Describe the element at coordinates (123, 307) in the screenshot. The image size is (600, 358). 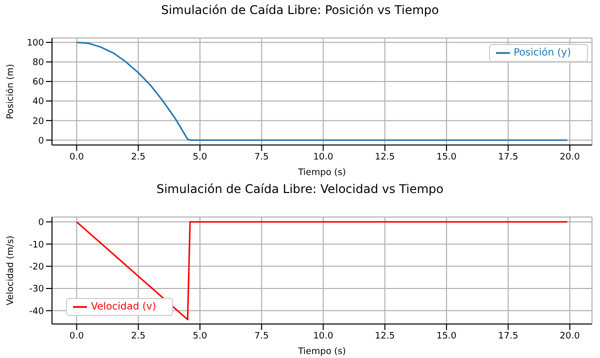
I see `legend-label: Velocidad (v)` at that location.